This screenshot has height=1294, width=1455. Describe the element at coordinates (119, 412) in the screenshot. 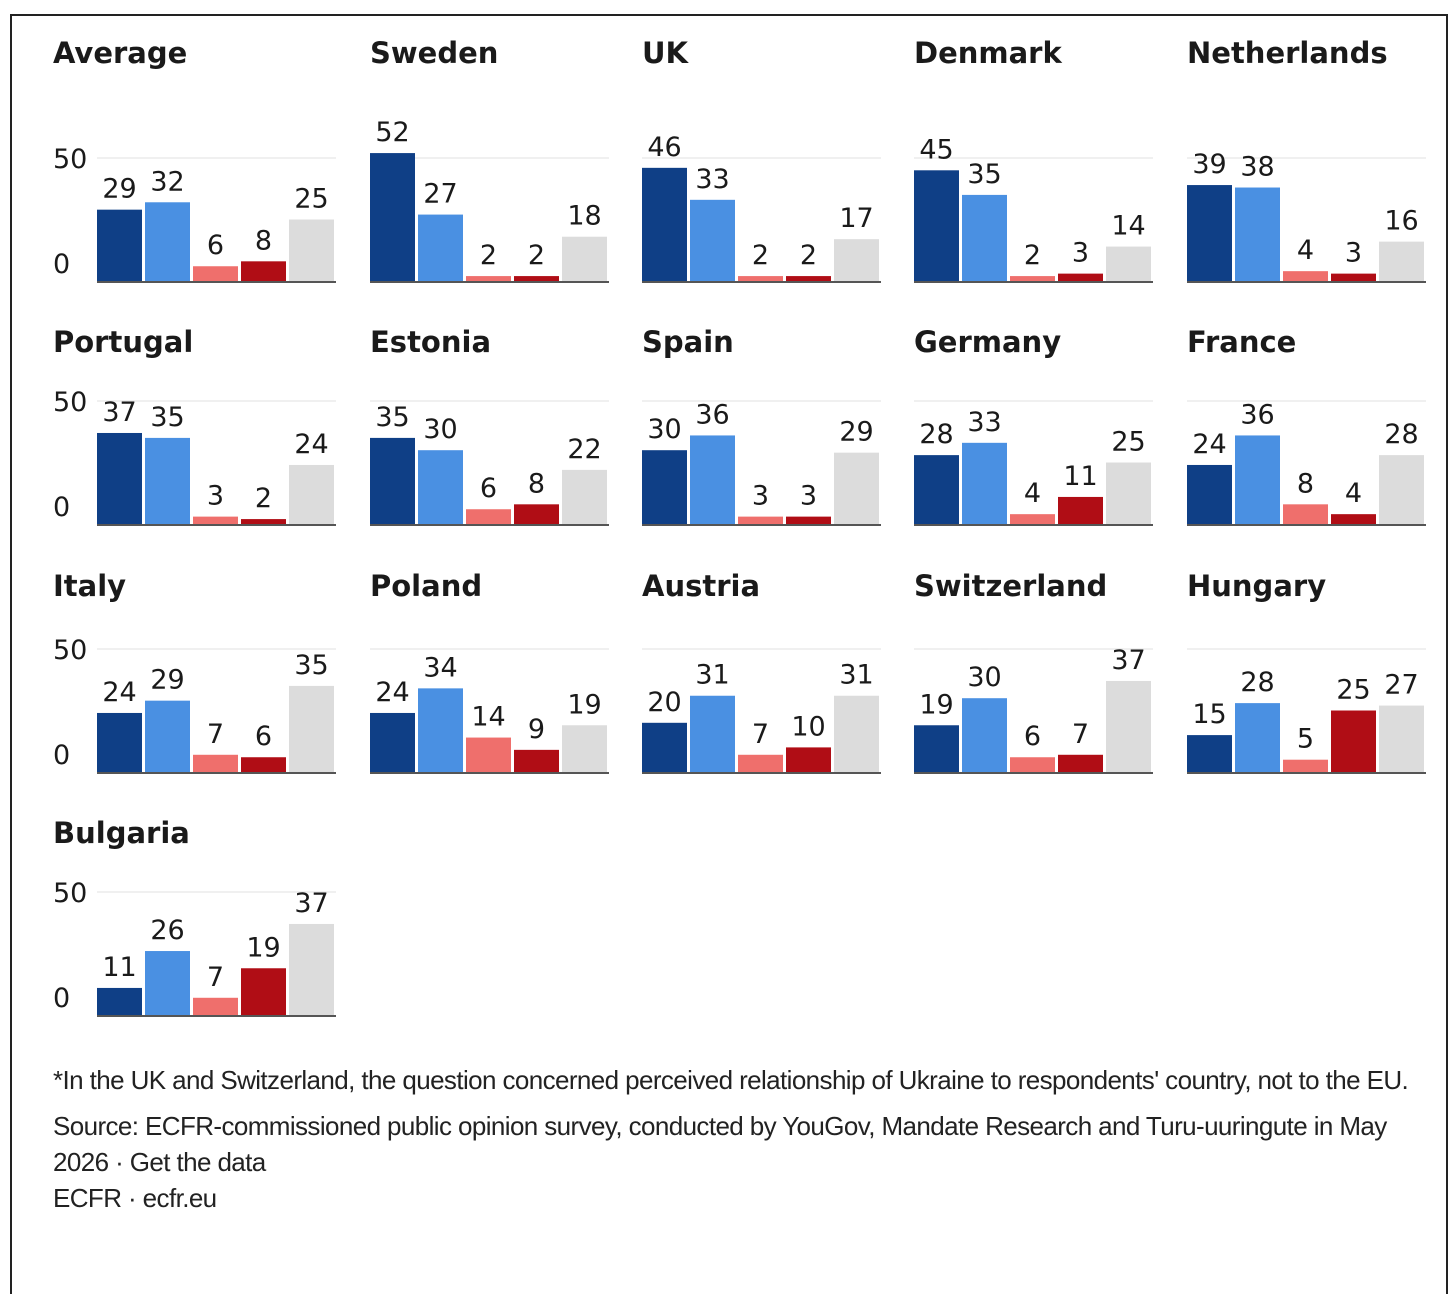

I see `data-label: 37` at that location.